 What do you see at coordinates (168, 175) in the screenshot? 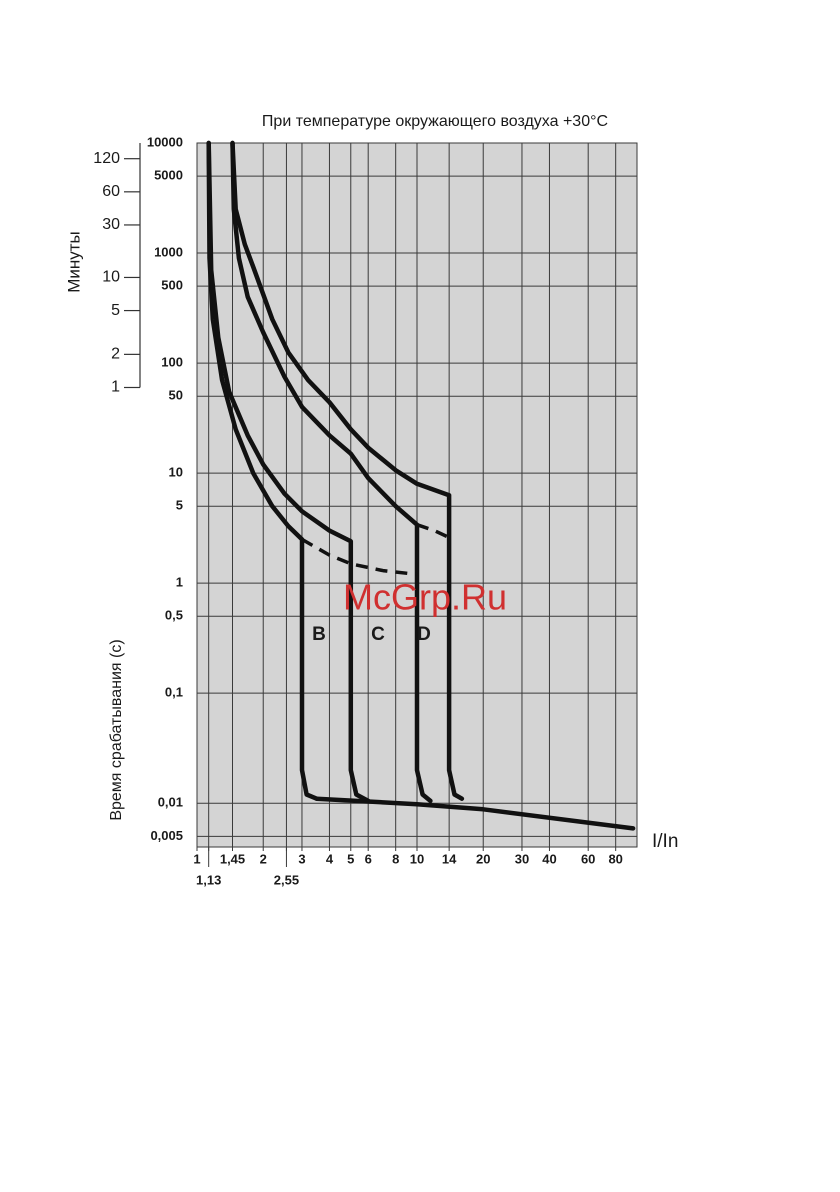
I see `y-tick-label: 5000` at bounding box center [168, 175].